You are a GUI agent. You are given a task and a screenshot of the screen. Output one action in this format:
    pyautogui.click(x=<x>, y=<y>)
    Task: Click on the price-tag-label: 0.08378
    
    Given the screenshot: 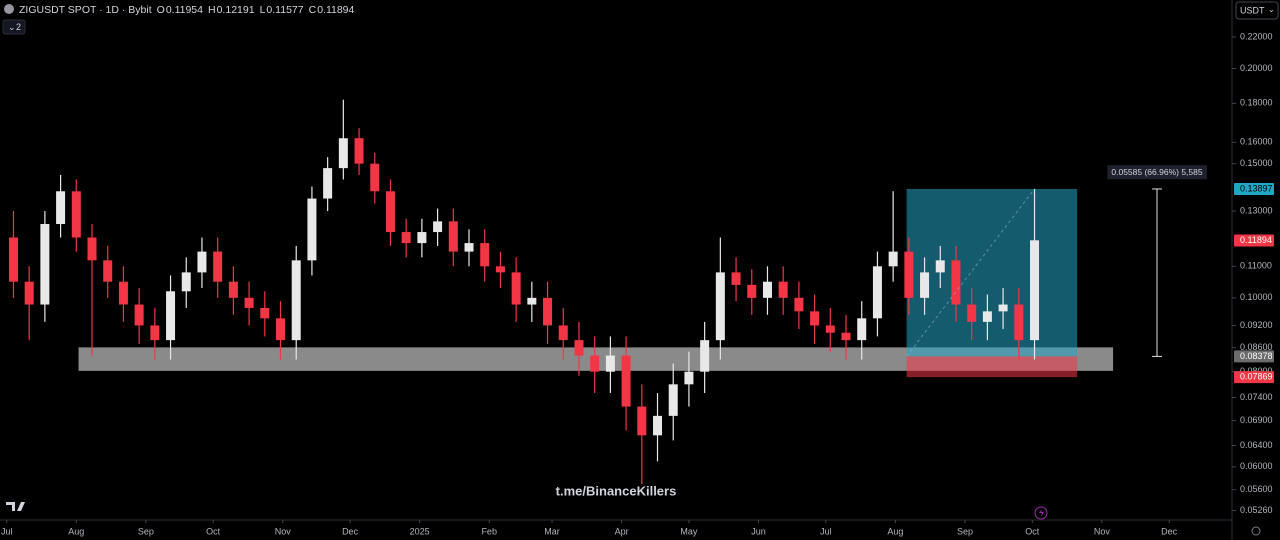 What is the action you would take?
    pyautogui.click(x=1256, y=356)
    